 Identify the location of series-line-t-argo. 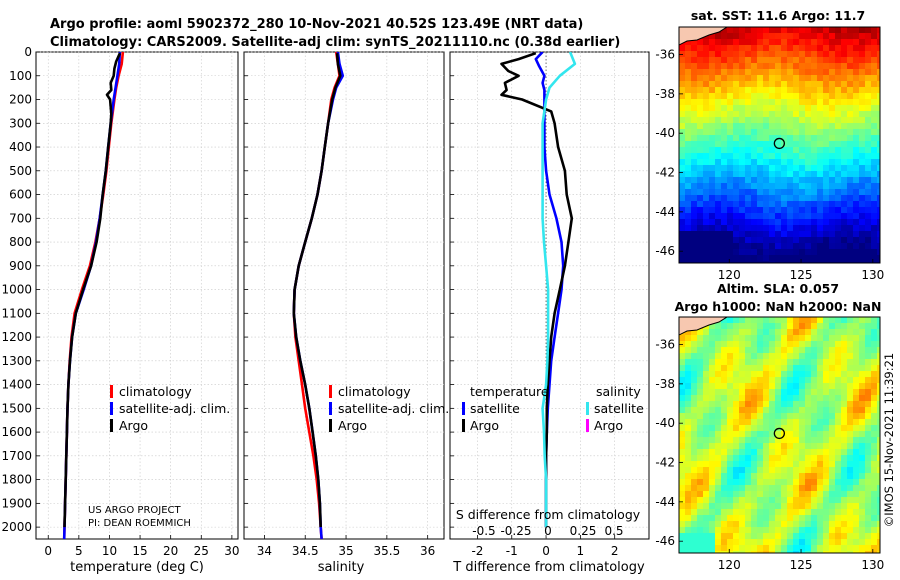
(537, 290).